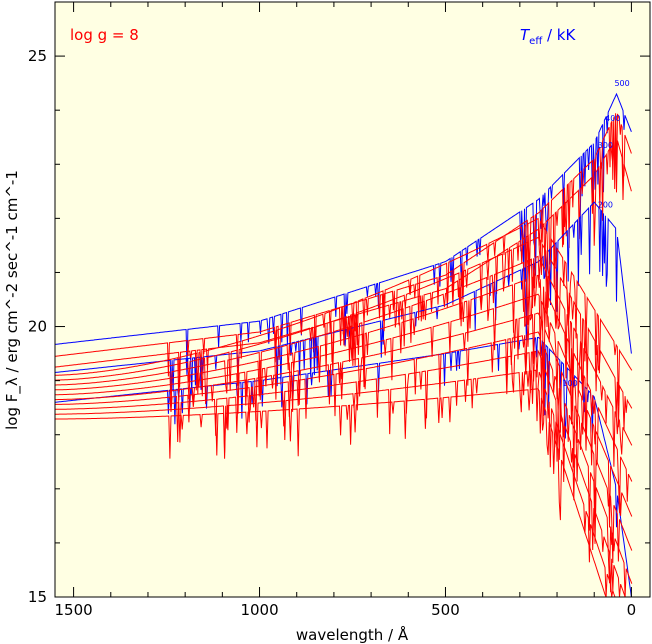 Image resolution: width=652 pixels, height=644 pixels. I want to click on x-tick-label: 1500, so click(74, 610).